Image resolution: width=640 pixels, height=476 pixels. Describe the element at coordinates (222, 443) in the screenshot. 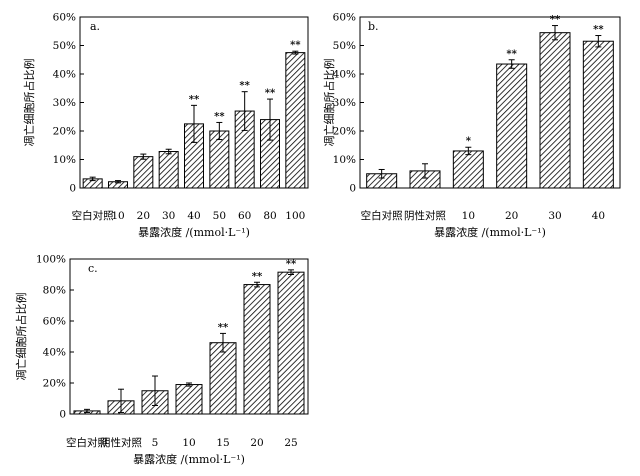

I see `x-category-label: 15` at that location.